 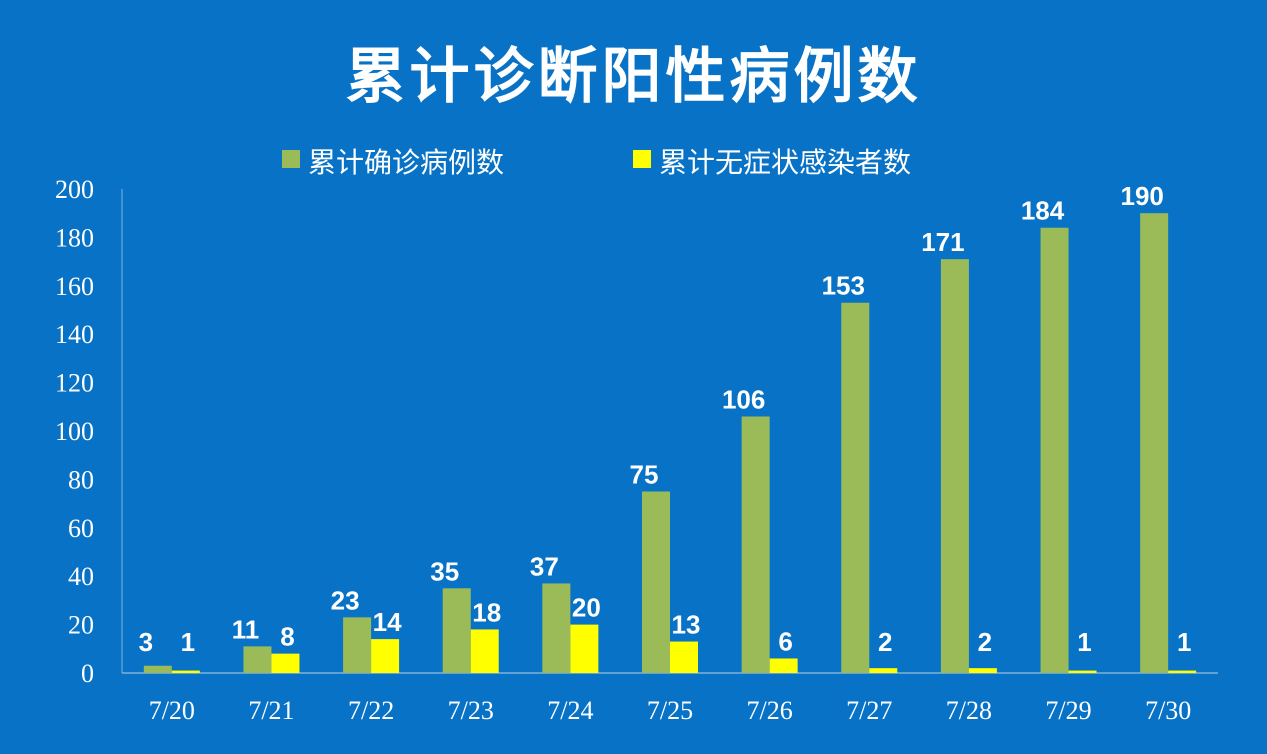 What do you see at coordinates (570, 710) in the screenshot?
I see `x-tick-label: 7/24` at bounding box center [570, 710].